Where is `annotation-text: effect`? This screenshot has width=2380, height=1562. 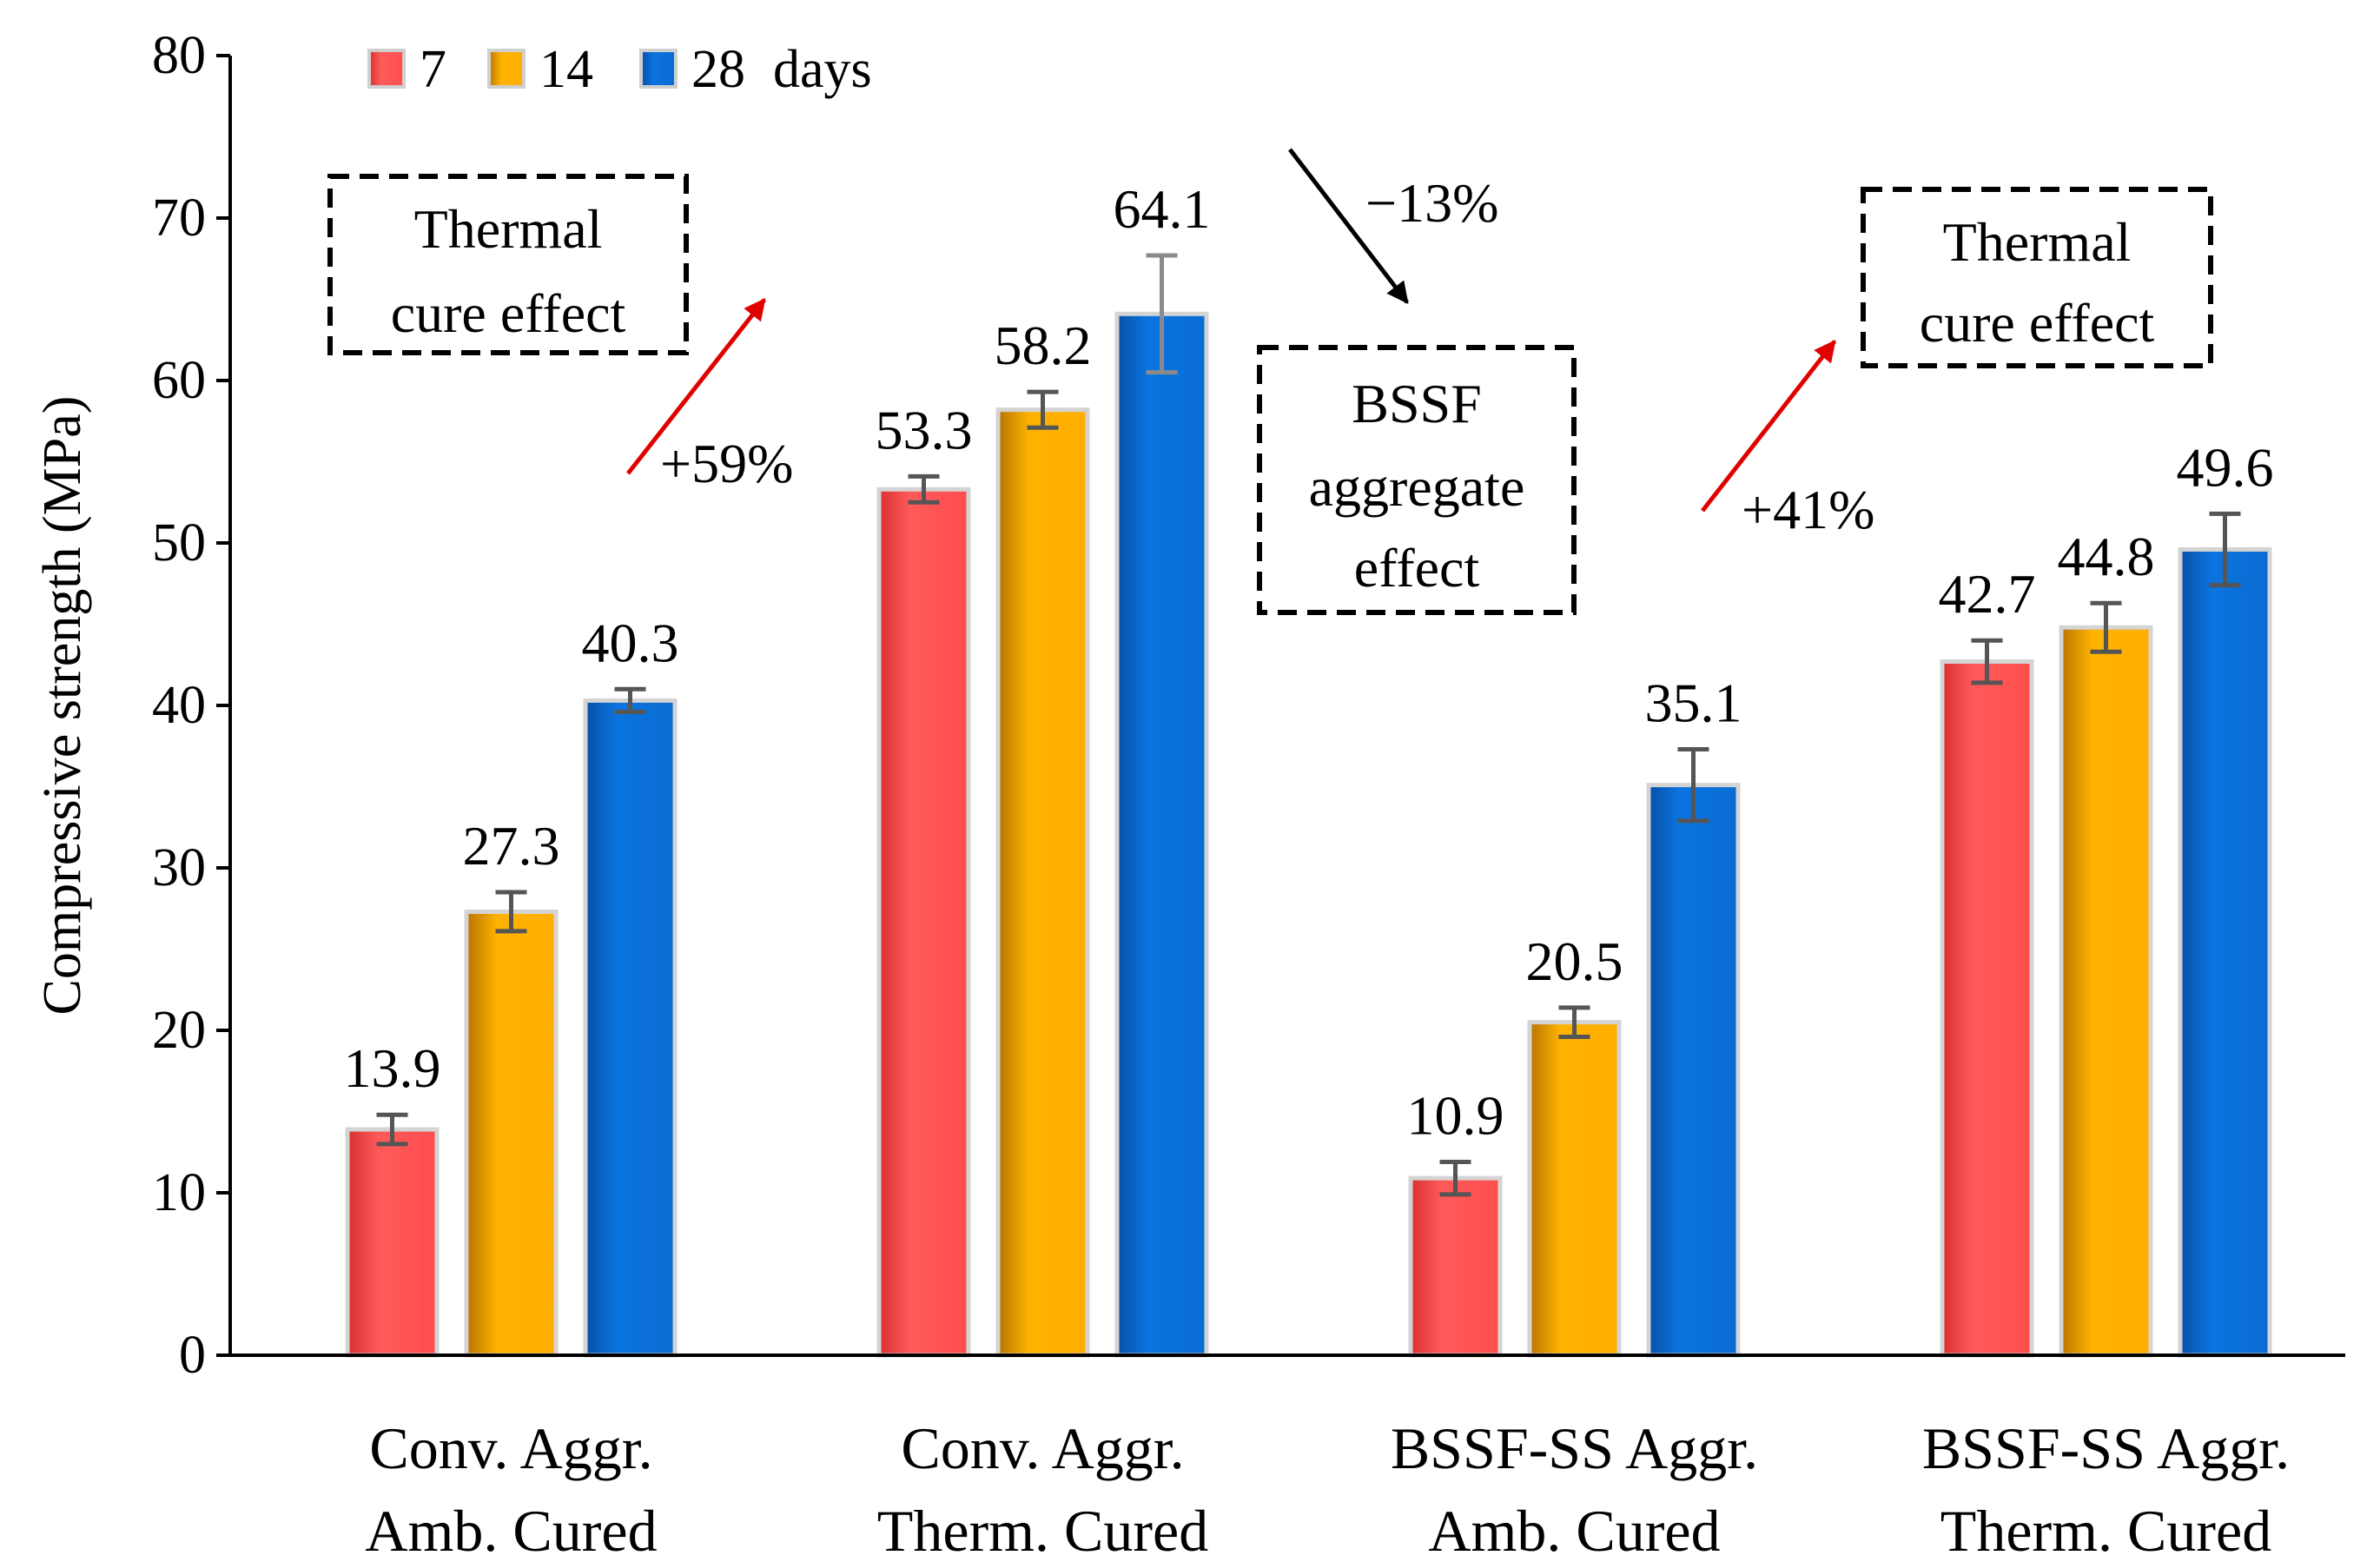 annotation-text: effect is located at coordinates (1417, 568).